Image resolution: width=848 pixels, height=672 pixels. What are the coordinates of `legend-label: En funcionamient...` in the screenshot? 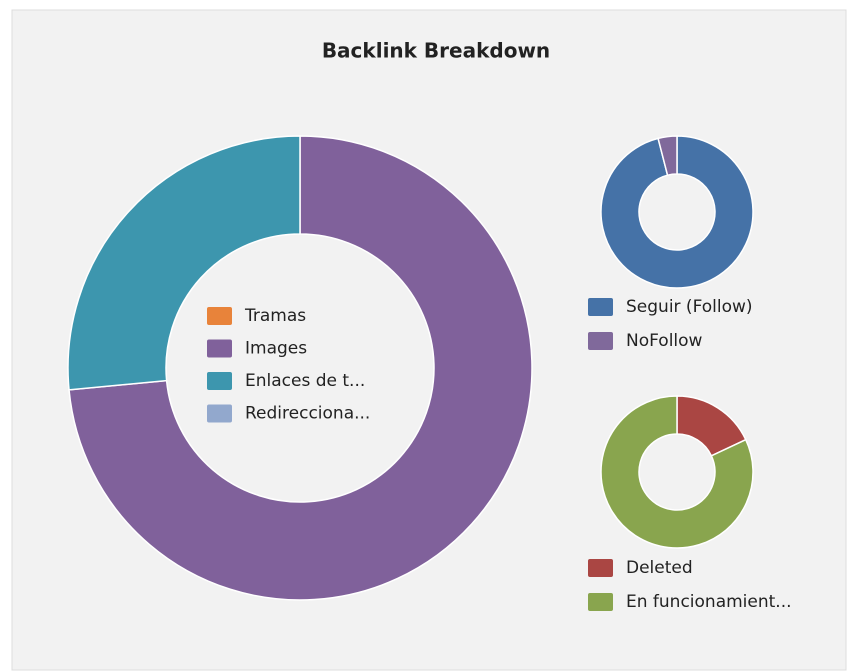 It's located at (709, 602).